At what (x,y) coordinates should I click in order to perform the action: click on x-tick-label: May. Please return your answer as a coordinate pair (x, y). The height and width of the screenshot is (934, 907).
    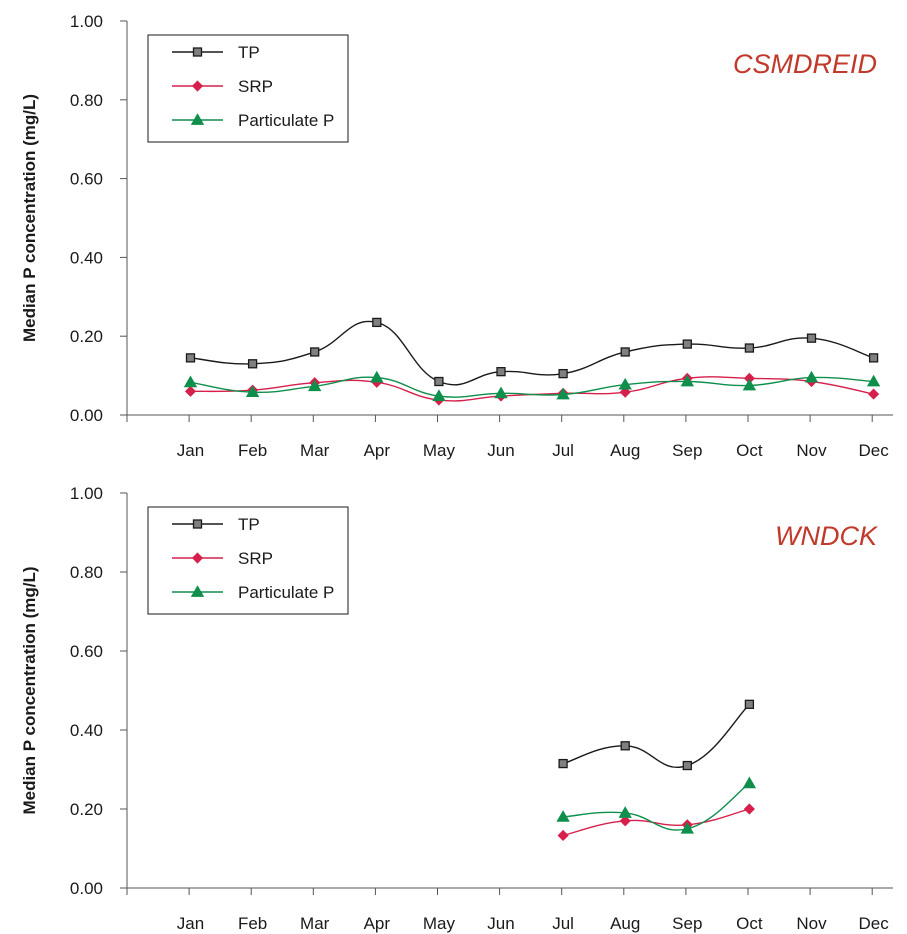
    Looking at the image, I should click on (439, 923).